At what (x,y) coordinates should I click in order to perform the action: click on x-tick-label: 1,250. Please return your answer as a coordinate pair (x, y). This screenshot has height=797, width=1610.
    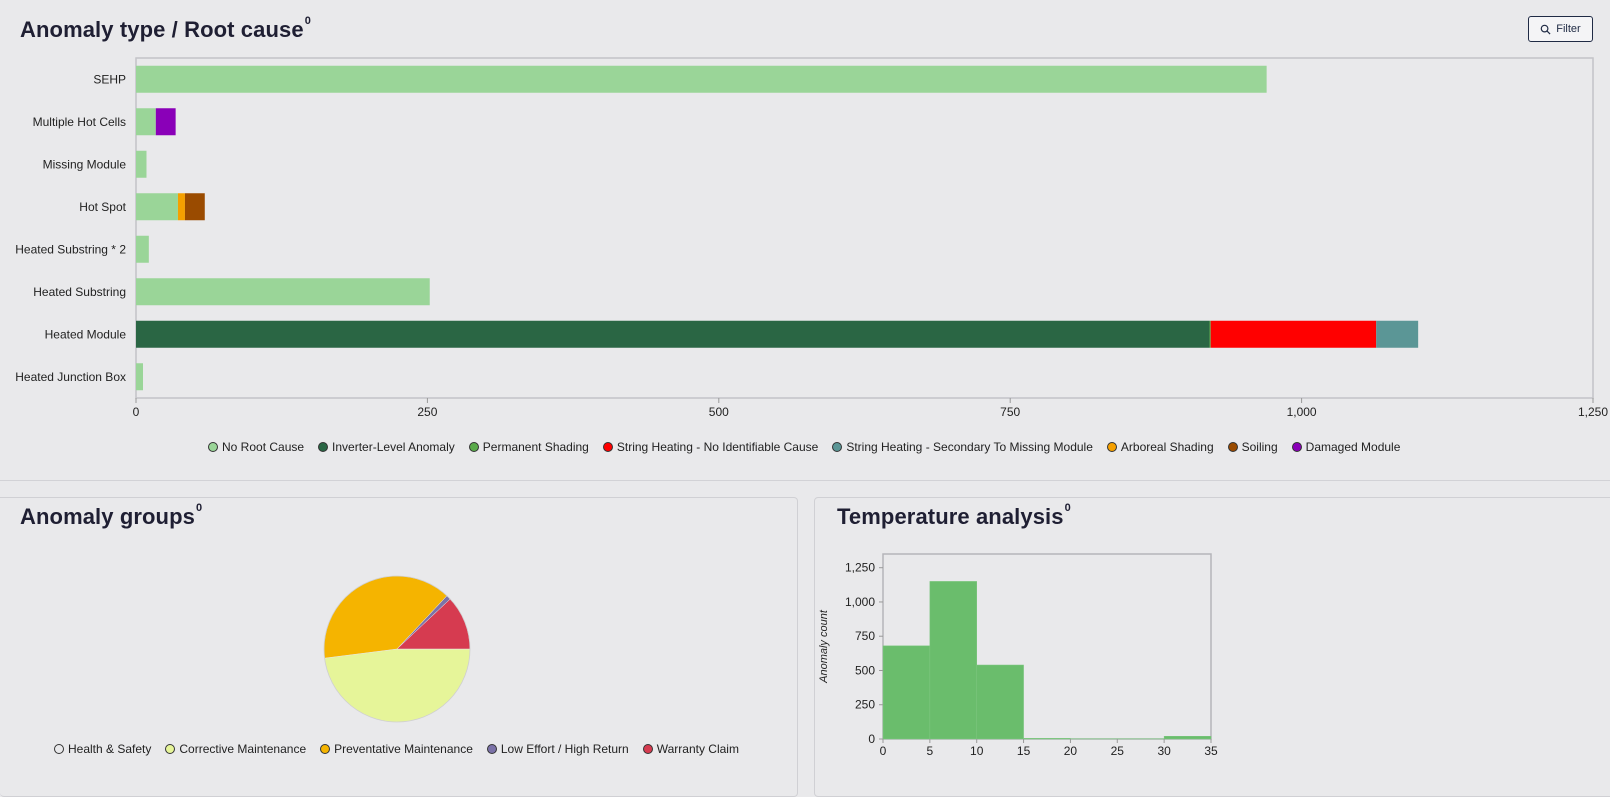
    Looking at the image, I should click on (1593, 412).